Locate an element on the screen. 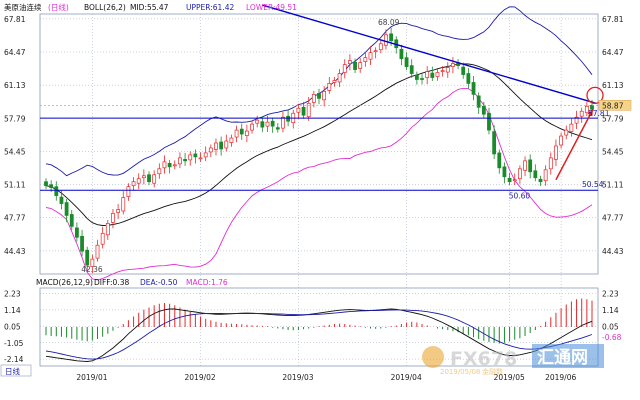  watermark: FX678 汇通网 2019/05/08 金融数 is located at coordinates (513, 360).